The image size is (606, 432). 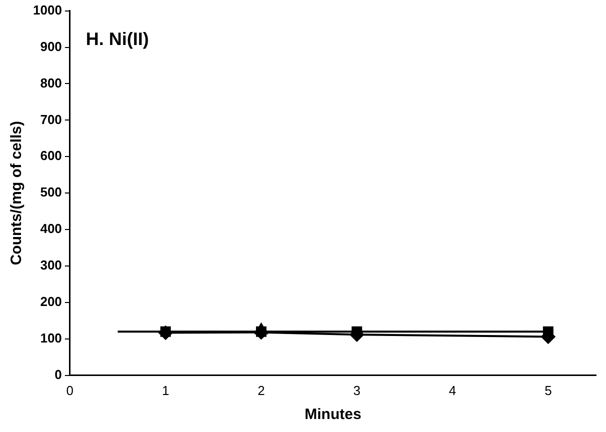 What do you see at coordinates (117, 38) in the screenshot?
I see `text: H. Ni(II)` at bounding box center [117, 38].